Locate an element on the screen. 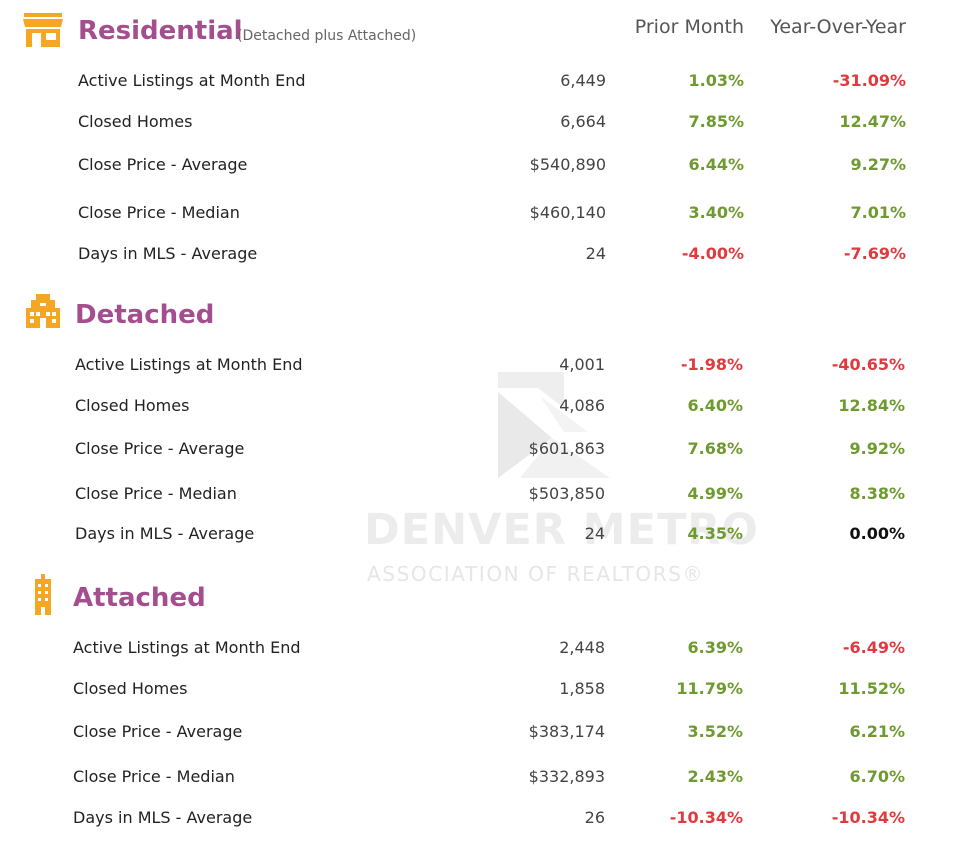 Image resolution: width=961 pixels, height=868 pixels. metric-value: 26 is located at coordinates (594, 817).